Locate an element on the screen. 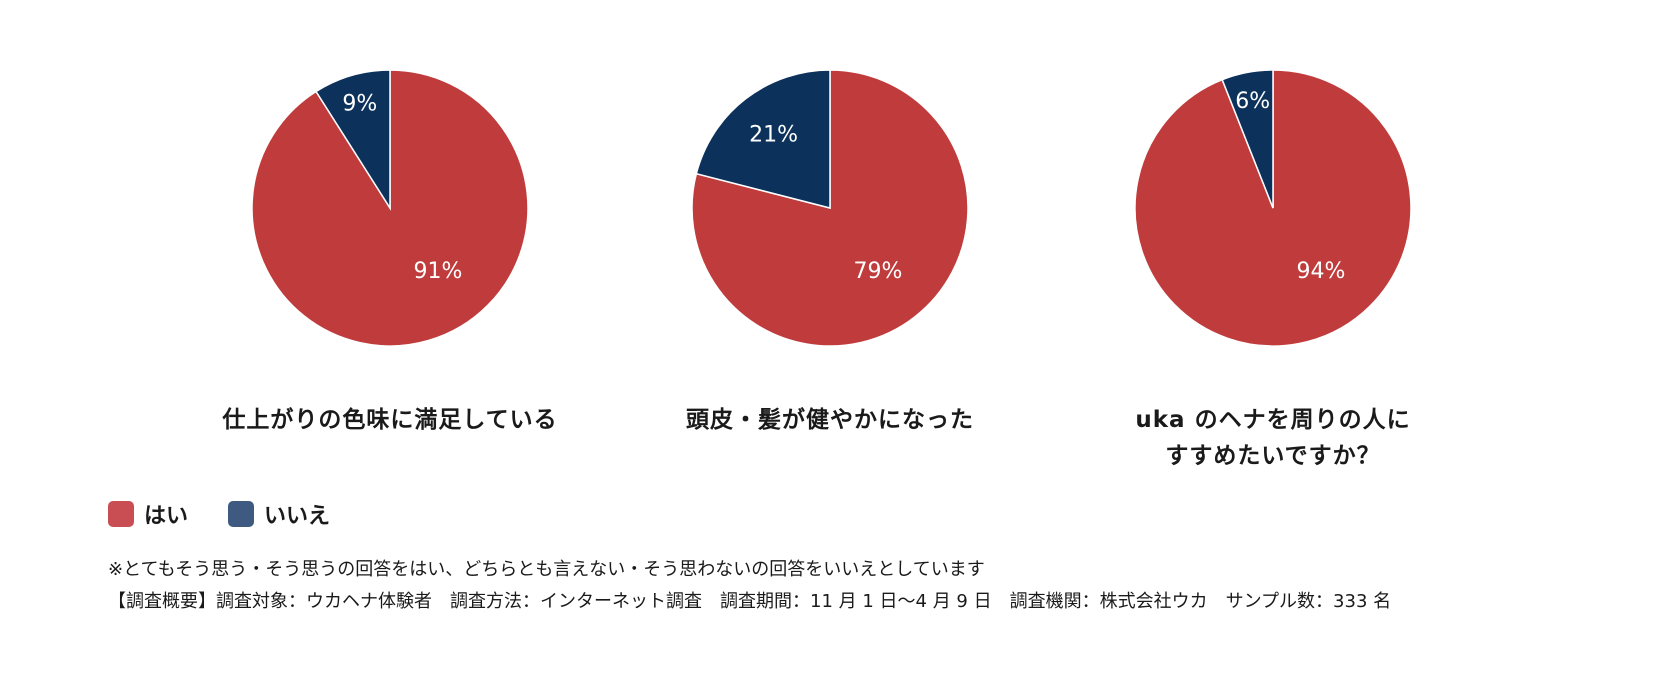  pie-1-slice-no is located at coordinates (353, 140).